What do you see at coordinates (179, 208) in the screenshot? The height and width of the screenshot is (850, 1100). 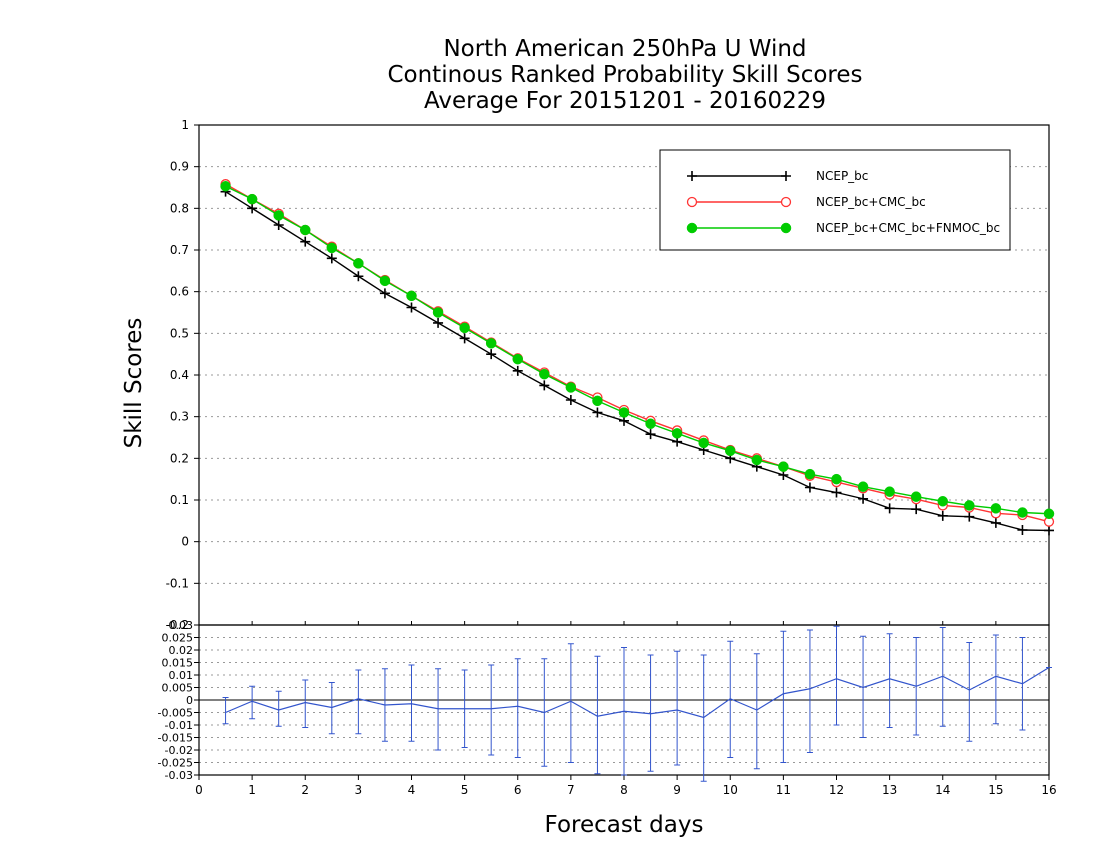 I see `main-y-tick-label: 0.8` at bounding box center [179, 208].